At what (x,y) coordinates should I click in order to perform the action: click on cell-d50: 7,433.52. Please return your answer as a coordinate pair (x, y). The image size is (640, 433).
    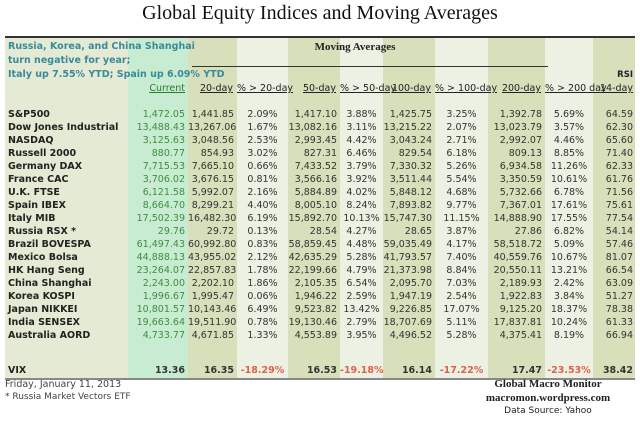
    Looking at the image, I should click on (315, 166).